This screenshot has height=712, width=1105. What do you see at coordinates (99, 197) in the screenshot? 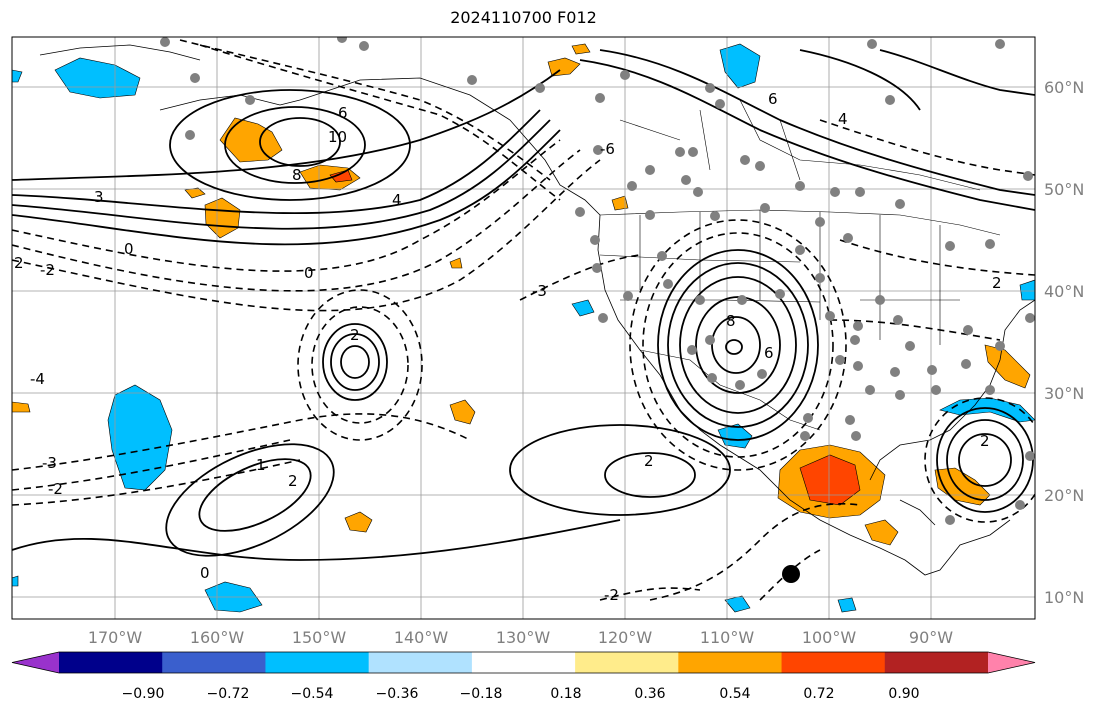
I see `contour-label: 3` at bounding box center [99, 197].